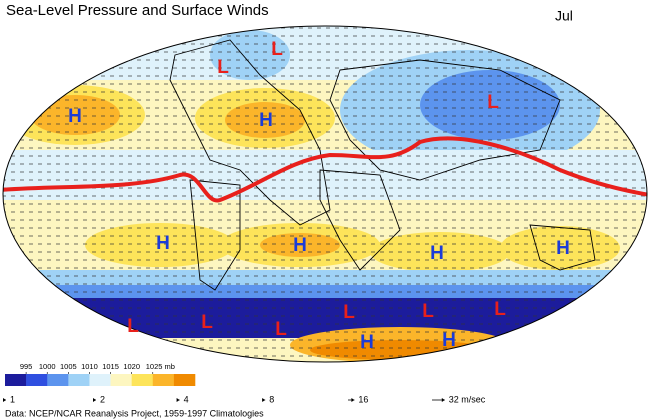 Image resolution: width=650 pixels, height=420 pixels. Describe the element at coordinates (68, 366) in the screenshot. I see `colorbar-label: 1005` at that location.